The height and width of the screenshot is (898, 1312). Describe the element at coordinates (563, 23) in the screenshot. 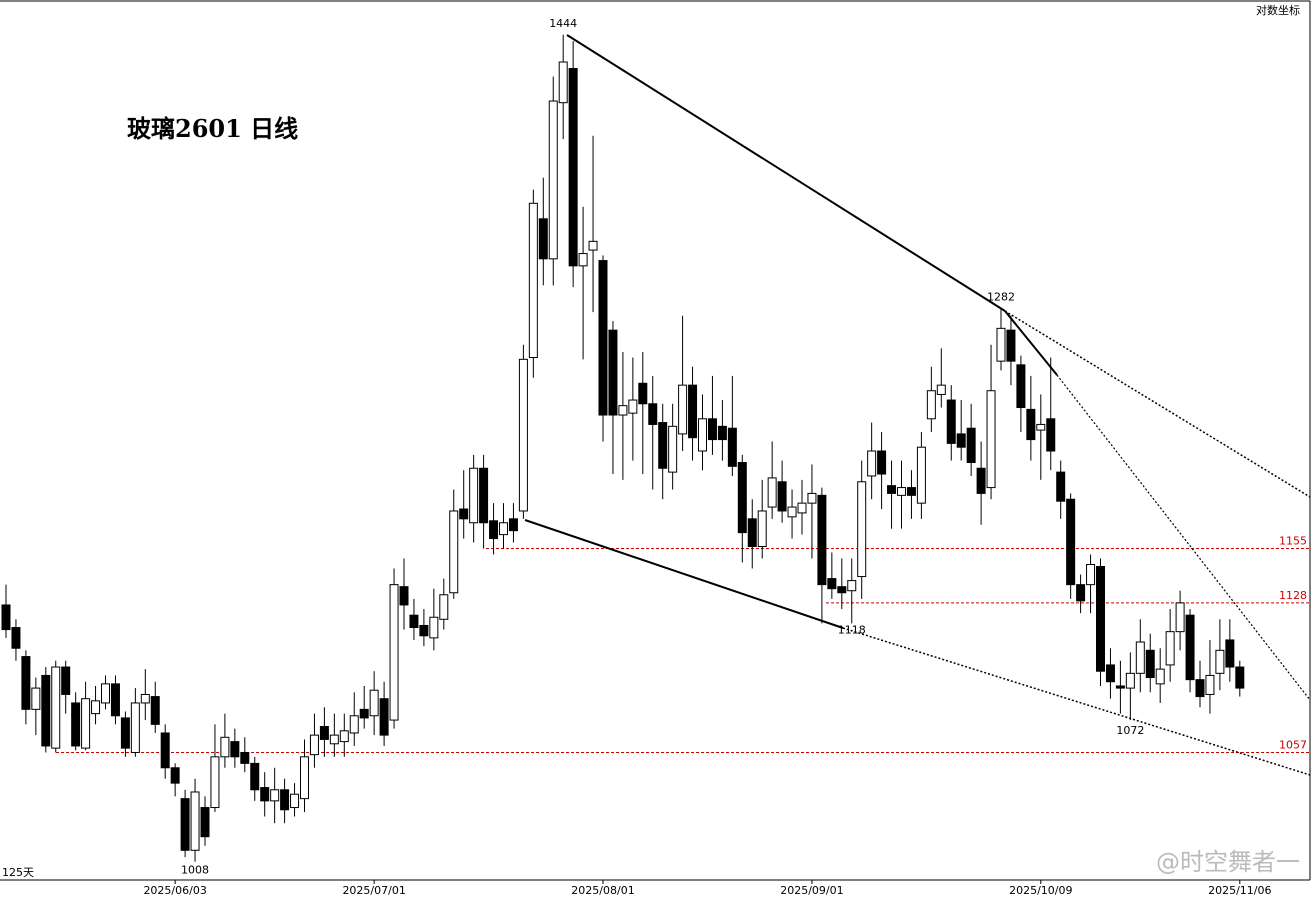

I see `point-label: 1444` at that location.